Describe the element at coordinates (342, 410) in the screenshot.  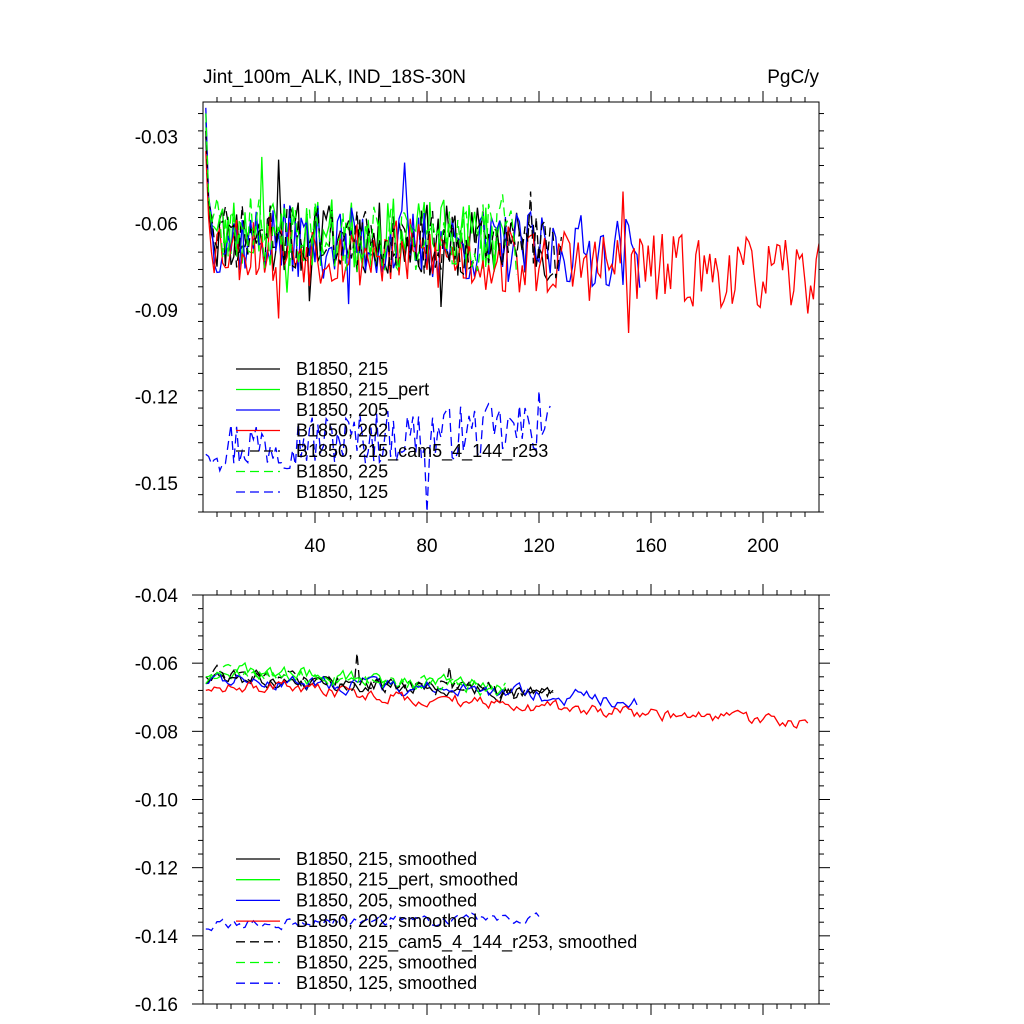
I see `legend-label: B1850, 205` at that location.